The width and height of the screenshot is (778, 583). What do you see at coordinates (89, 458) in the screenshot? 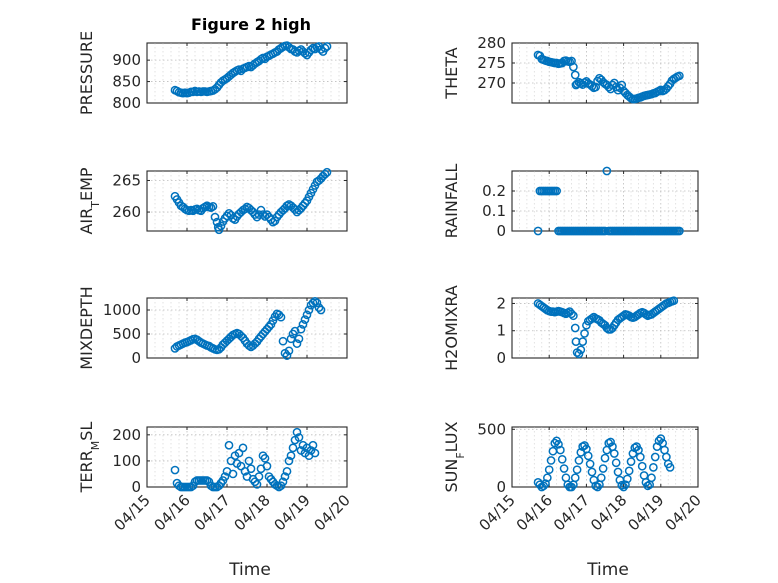
I see `y-axis-label: TERRMSL` at bounding box center [89, 458].